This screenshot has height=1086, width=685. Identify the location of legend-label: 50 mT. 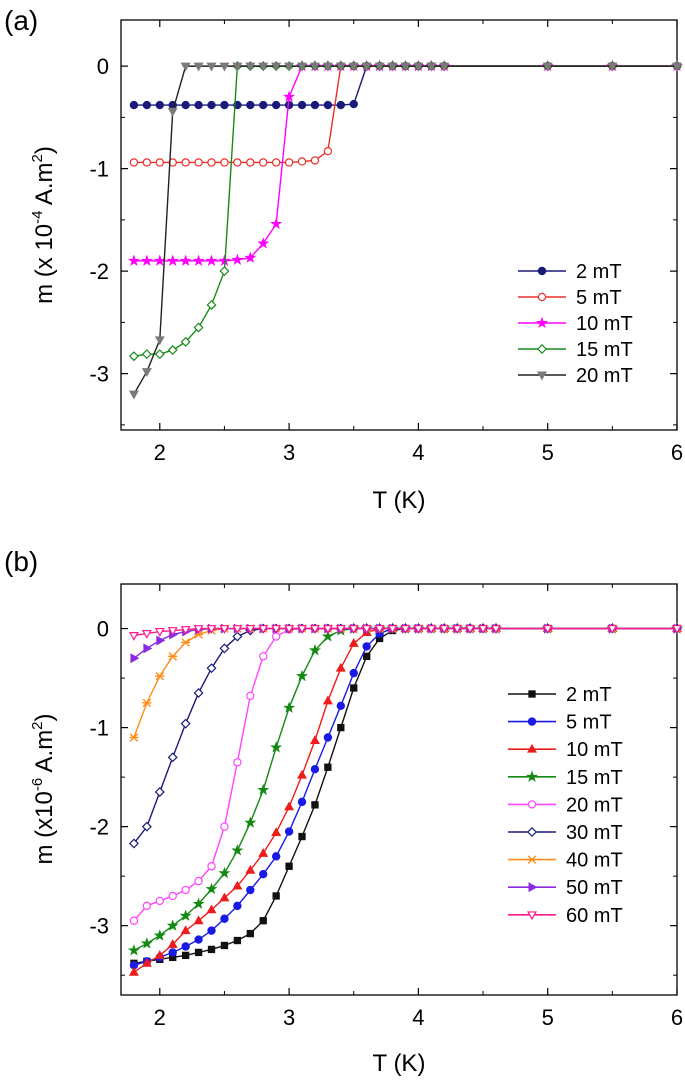
(594, 888).